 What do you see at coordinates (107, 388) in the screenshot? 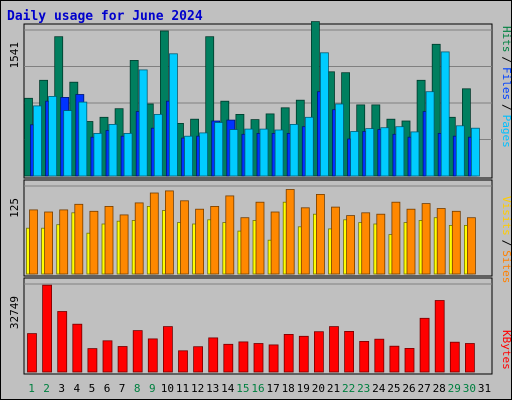
I see `day-label-6: 6` at bounding box center [107, 388].